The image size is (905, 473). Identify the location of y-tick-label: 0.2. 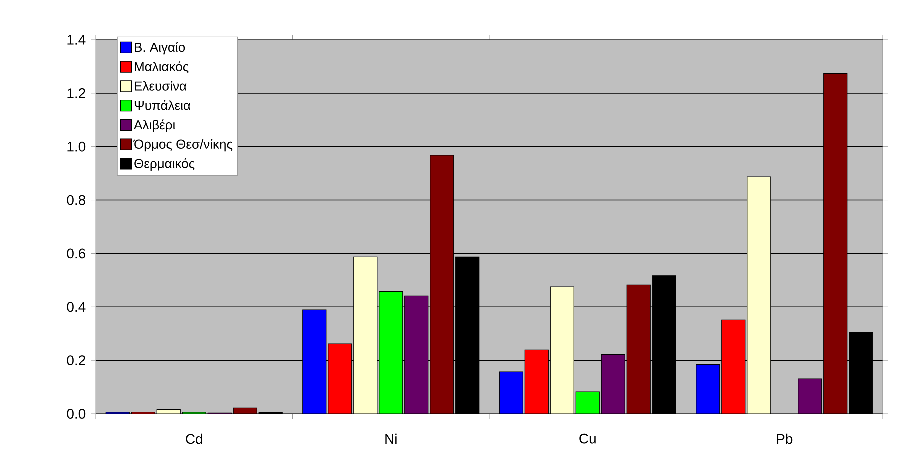
(76, 361).